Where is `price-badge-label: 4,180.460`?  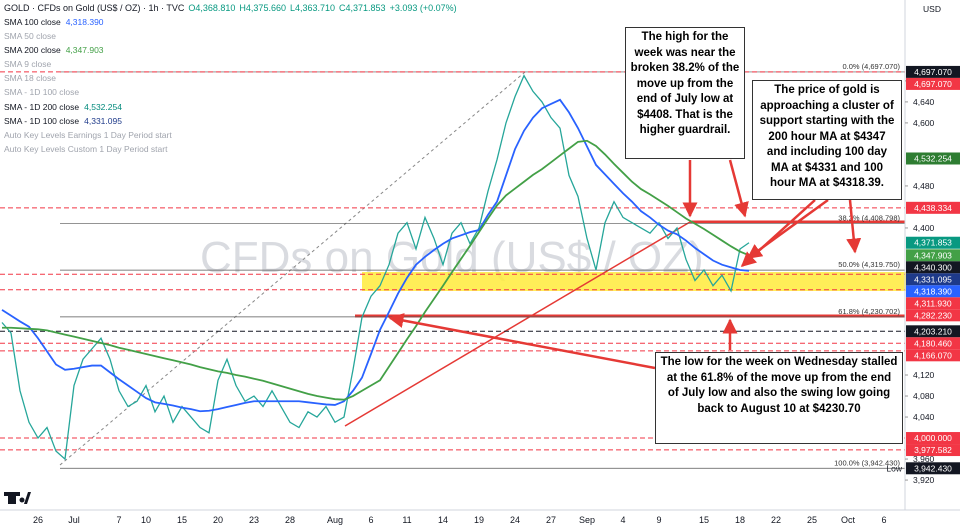
price-badge-label: 4,180.460 is located at coordinates (933, 343).